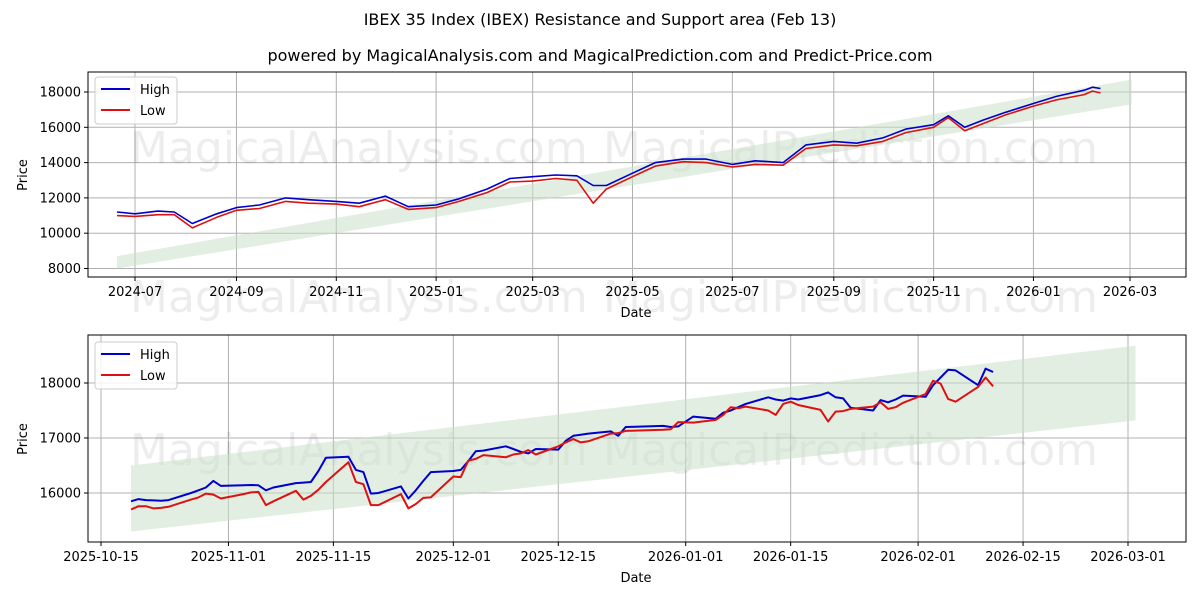 The width and height of the screenshot is (1200, 600). I want to click on watermark-text: MagicalPrediction.com, so click(850, 297).